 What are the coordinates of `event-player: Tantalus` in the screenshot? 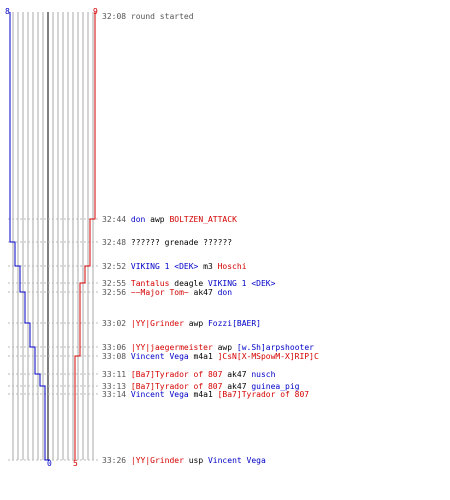 It's located at (150, 283).